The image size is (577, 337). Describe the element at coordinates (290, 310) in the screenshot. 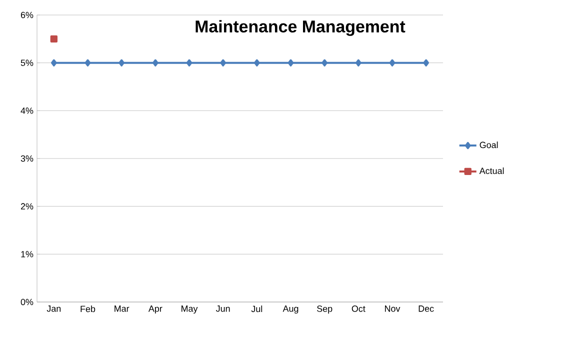

I see `x-tick-label: Aug` at that location.